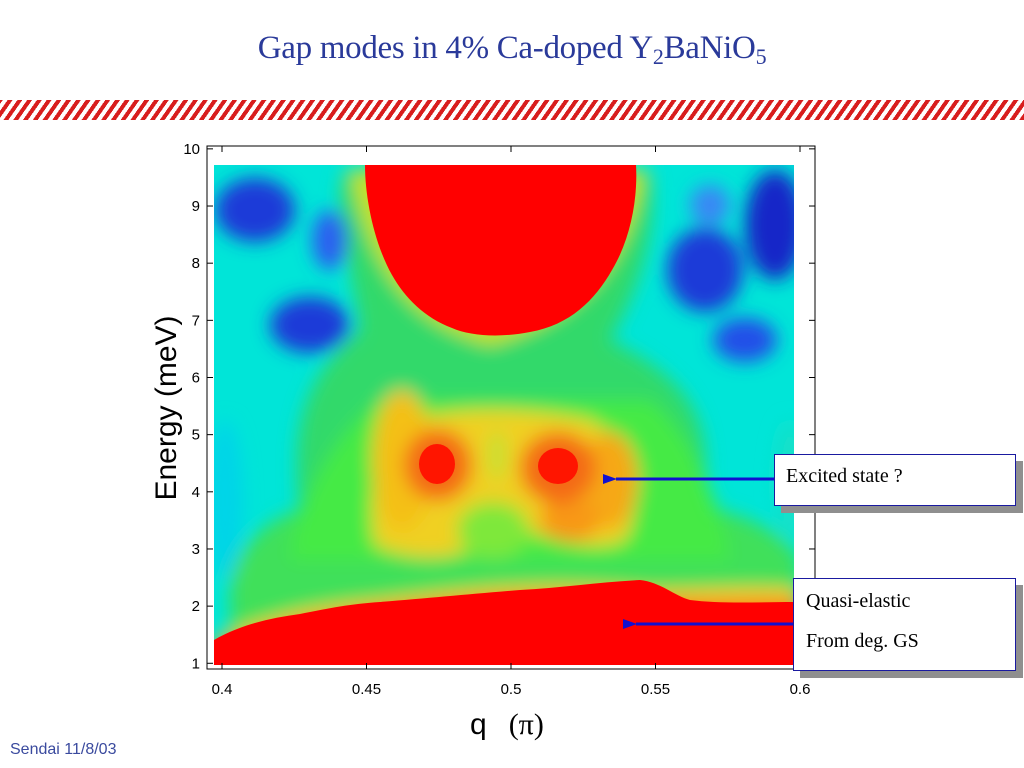 The height and width of the screenshot is (768, 1024). What do you see at coordinates (709, 48) in the screenshot?
I see `title-formula-part: BaNiO` at bounding box center [709, 48].